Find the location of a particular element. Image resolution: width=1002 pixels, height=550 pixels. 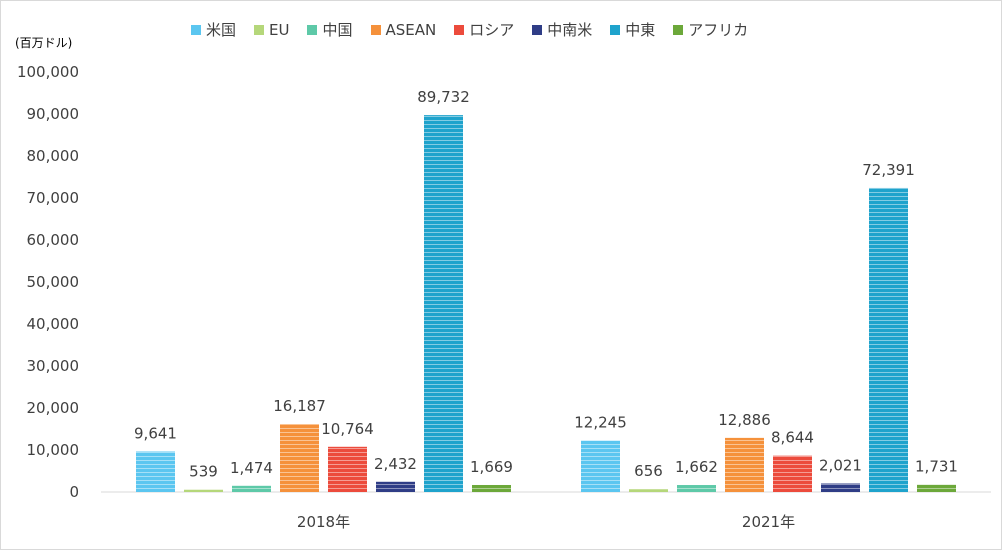

data-label: 12,245 is located at coordinates (600, 423).